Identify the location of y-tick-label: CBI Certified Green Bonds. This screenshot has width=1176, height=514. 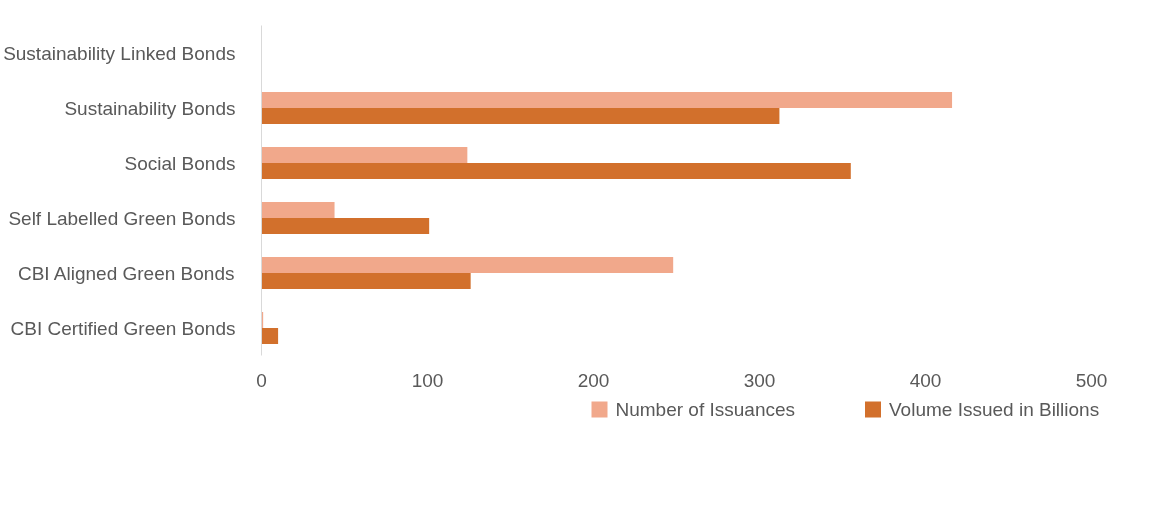
(123, 328).